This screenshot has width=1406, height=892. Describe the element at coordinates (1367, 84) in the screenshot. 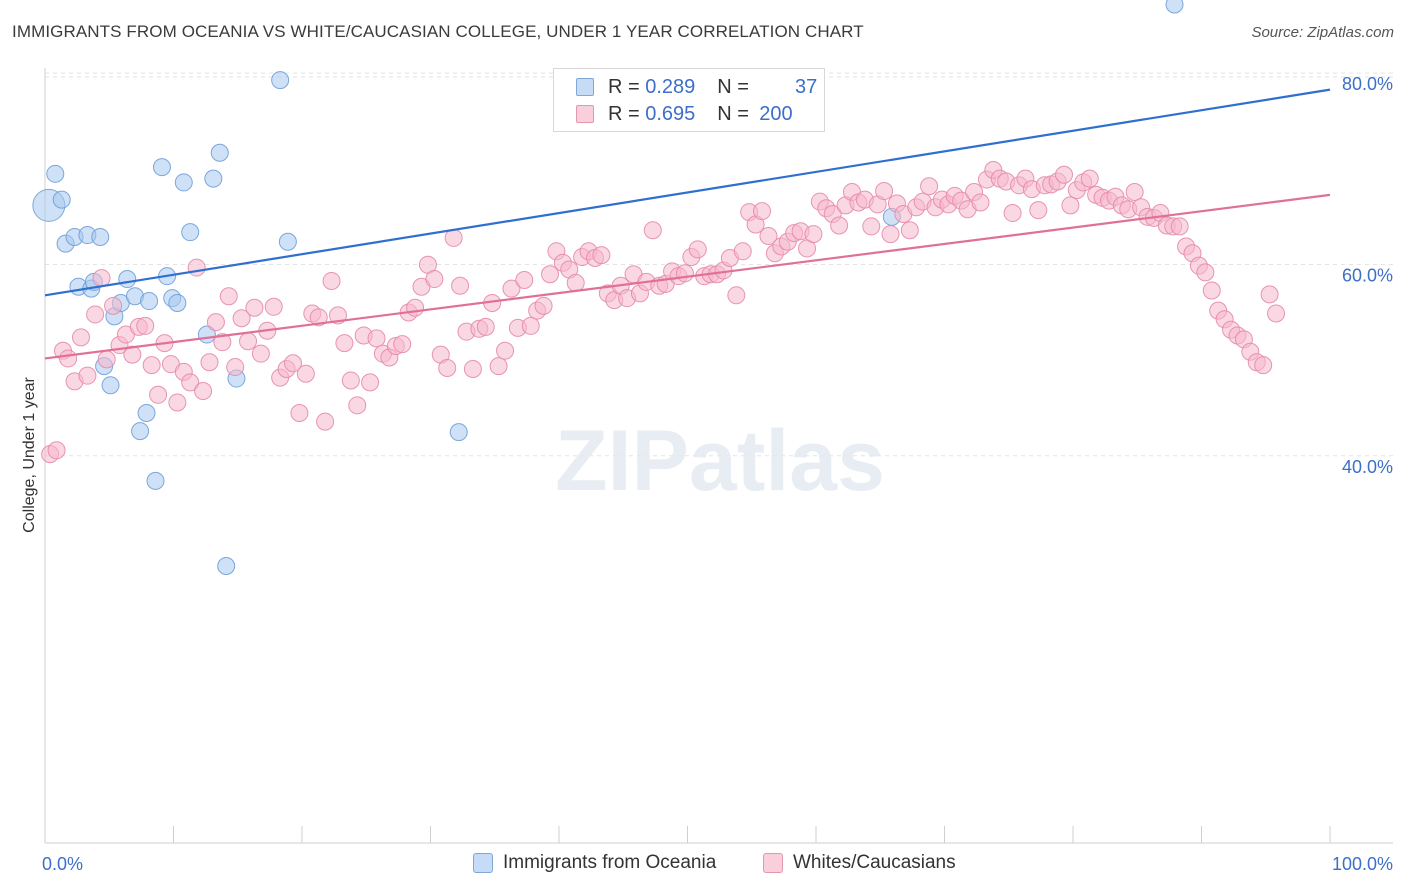

I see `y-tick-label: 80.0%` at that location.